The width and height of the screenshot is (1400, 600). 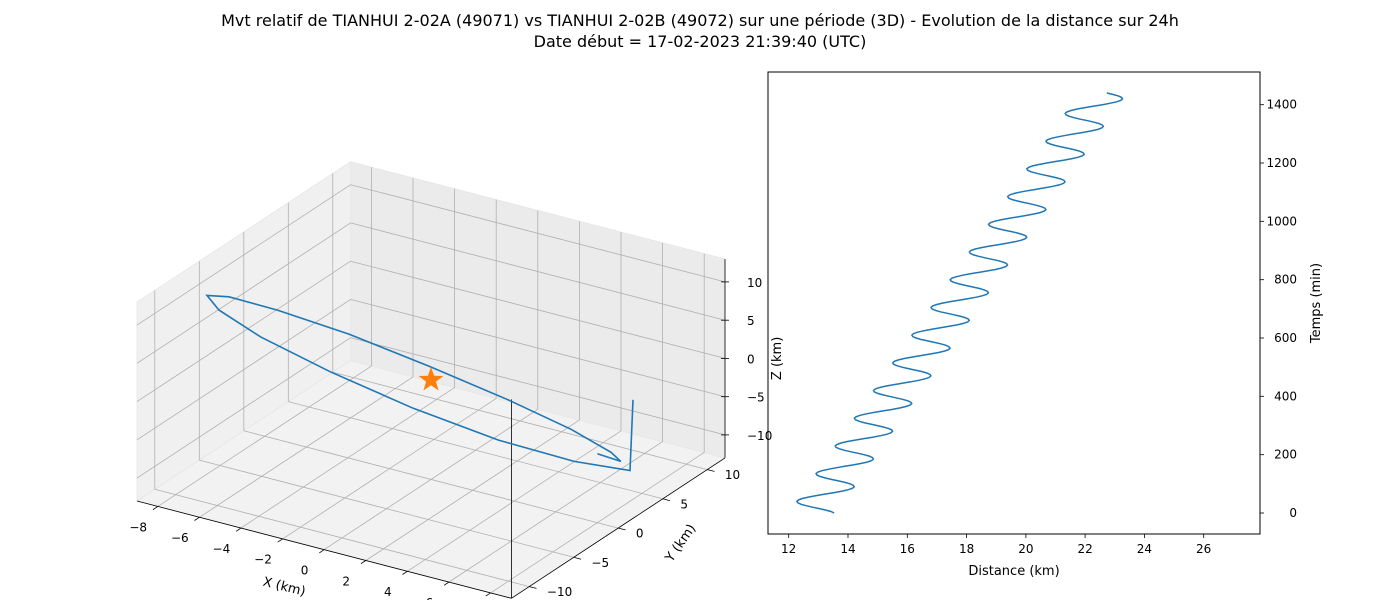 What do you see at coordinates (263, 560) in the screenshot?
I see `x-tick-label: −2` at bounding box center [263, 560].